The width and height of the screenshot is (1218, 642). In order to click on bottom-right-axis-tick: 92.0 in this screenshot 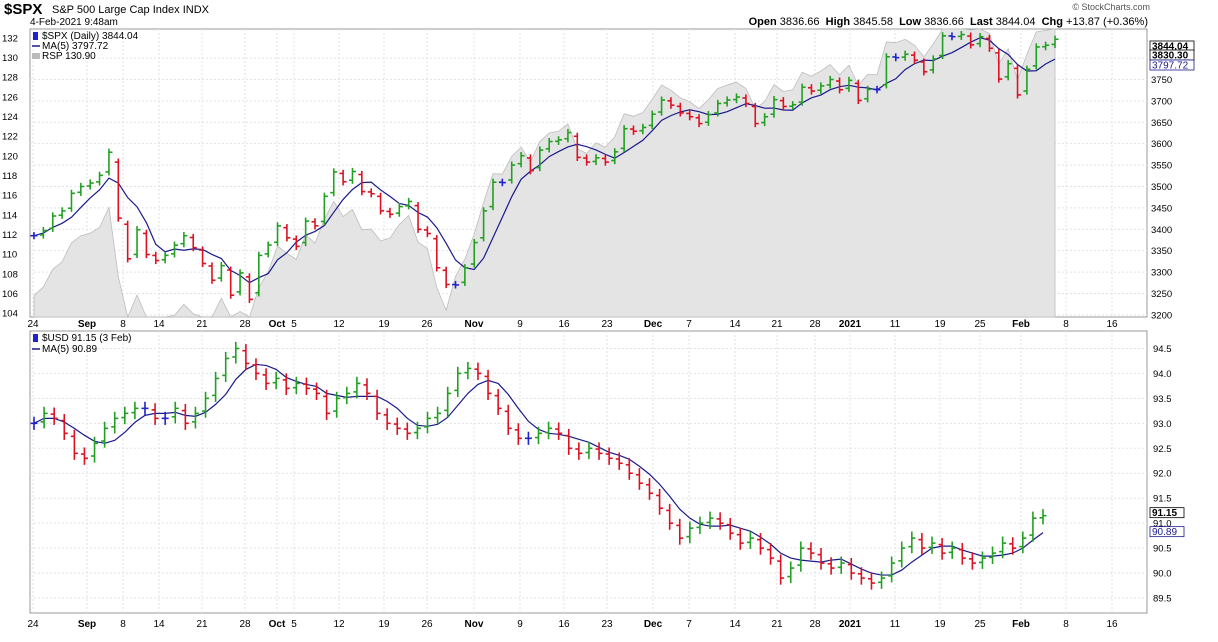, I will do `click(1162, 474)`.